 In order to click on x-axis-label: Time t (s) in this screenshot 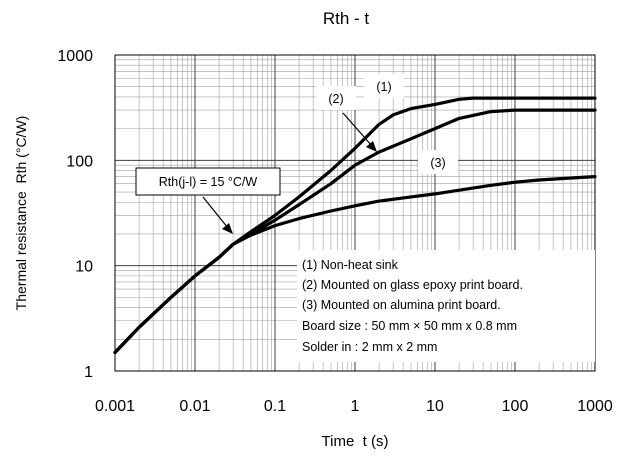, I will do `click(355, 441)`.